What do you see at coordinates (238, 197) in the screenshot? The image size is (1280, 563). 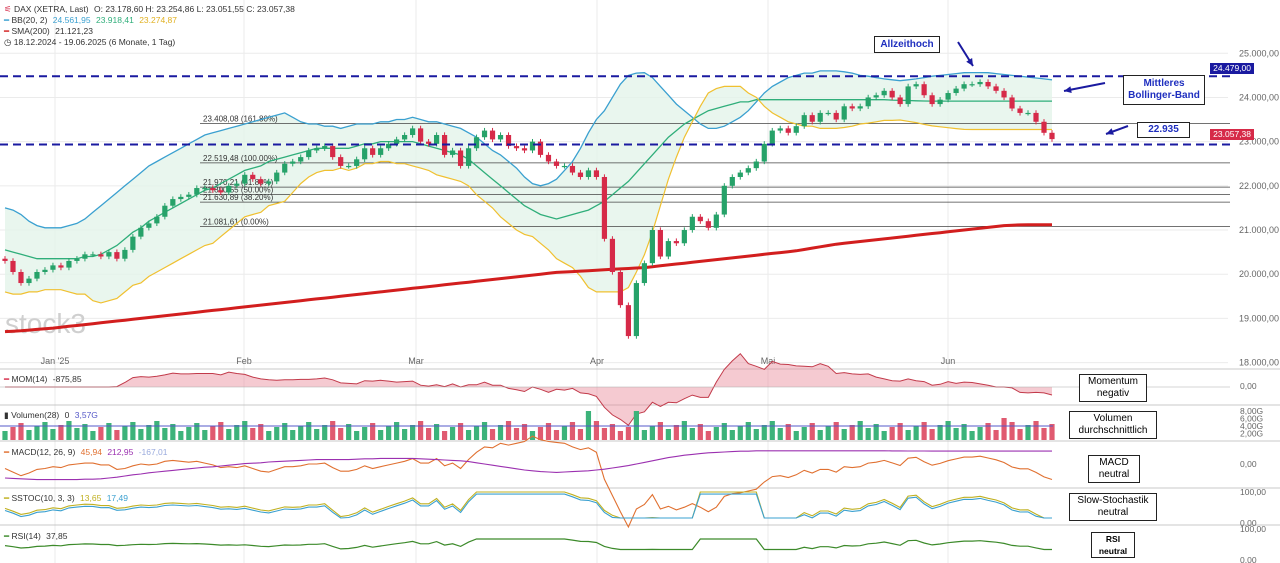 I see `fib-level-label: 21.630,89 (38.20%)` at bounding box center [238, 197].